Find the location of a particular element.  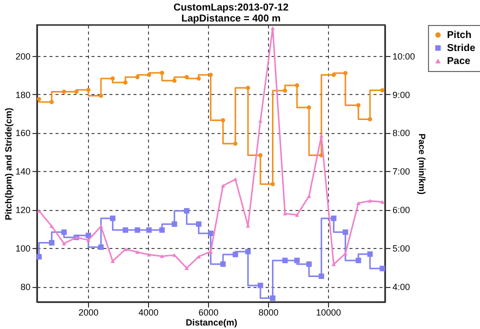

y2-tick-label: 4:00 is located at coordinates (401, 287).